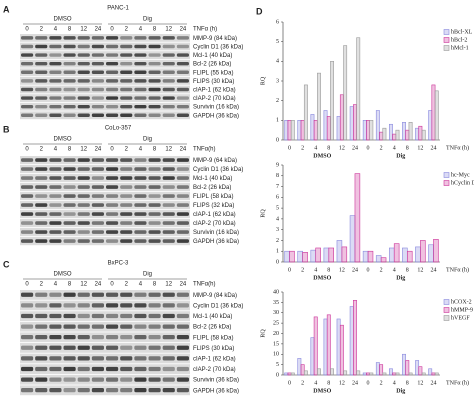 This screenshot has width=474, height=402. What do you see at coordinates (216, 108) in the screenshot?
I see `protein-label: Survivin (16 kDa)` at bounding box center [216, 108].